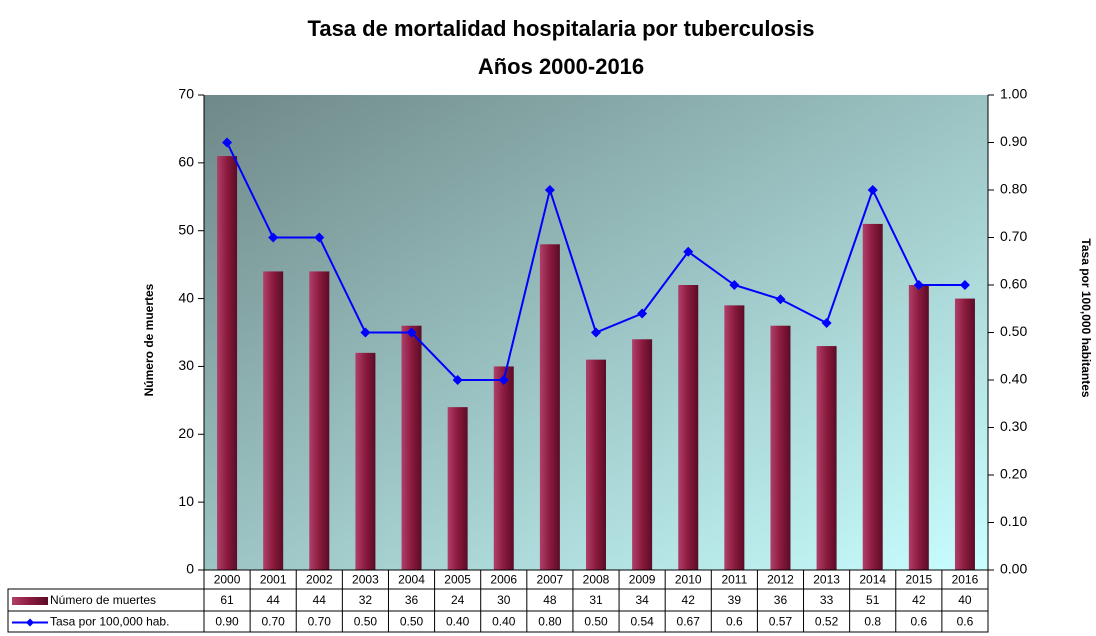 The height and width of the screenshot is (636, 1096). I want to click on table-value: 61, so click(227, 600).